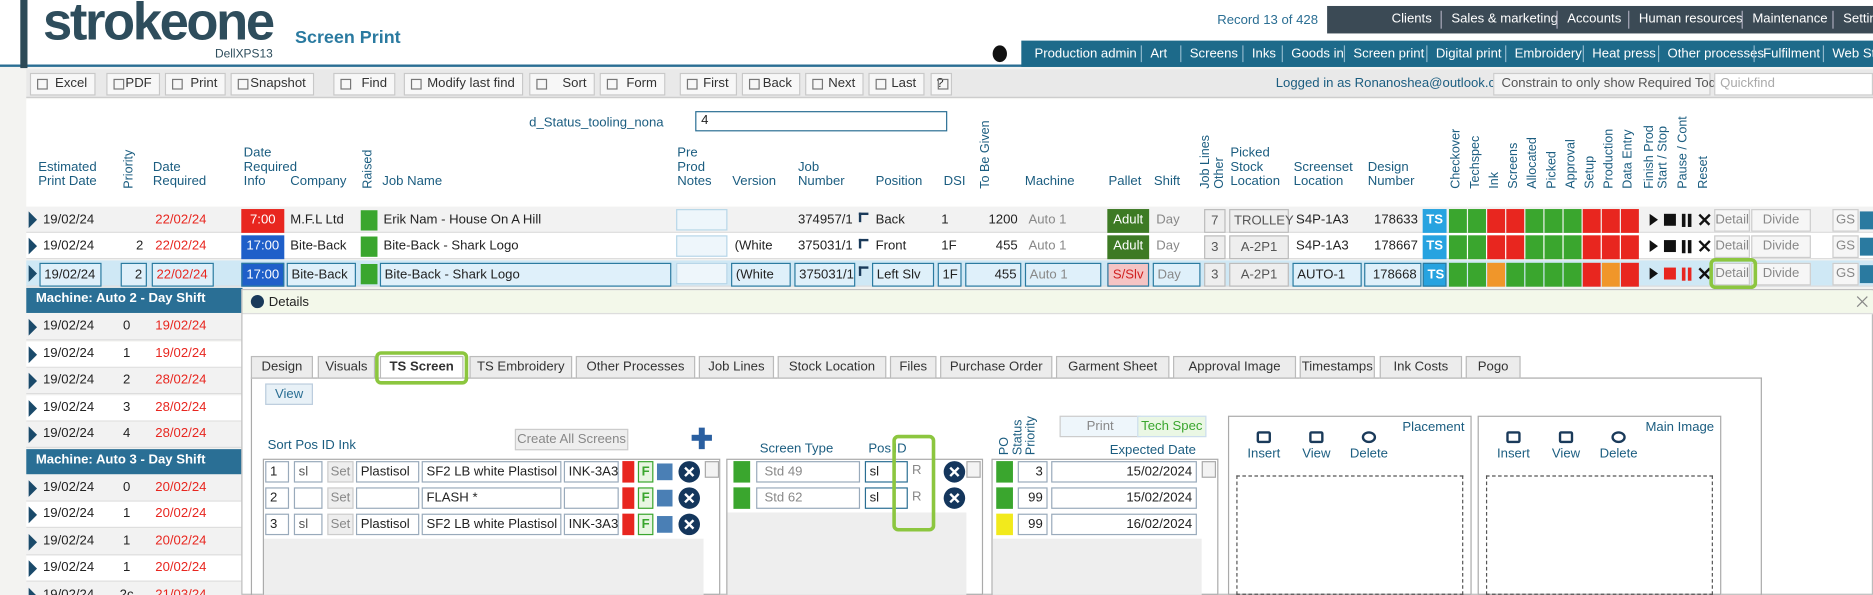  What do you see at coordinates (364, 84) in the screenshot?
I see `toolbar-button: Find` at bounding box center [364, 84].